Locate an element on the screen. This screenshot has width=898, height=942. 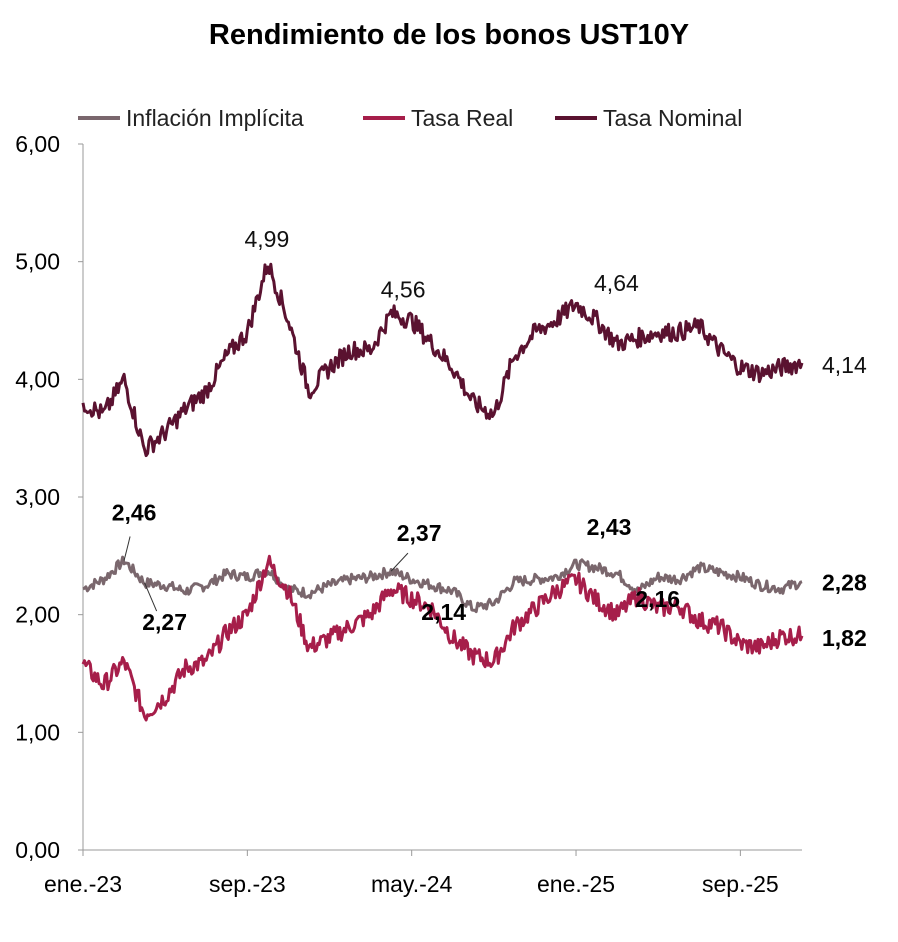
legend-label: Tasa Nominal is located at coordinates (672, 118).